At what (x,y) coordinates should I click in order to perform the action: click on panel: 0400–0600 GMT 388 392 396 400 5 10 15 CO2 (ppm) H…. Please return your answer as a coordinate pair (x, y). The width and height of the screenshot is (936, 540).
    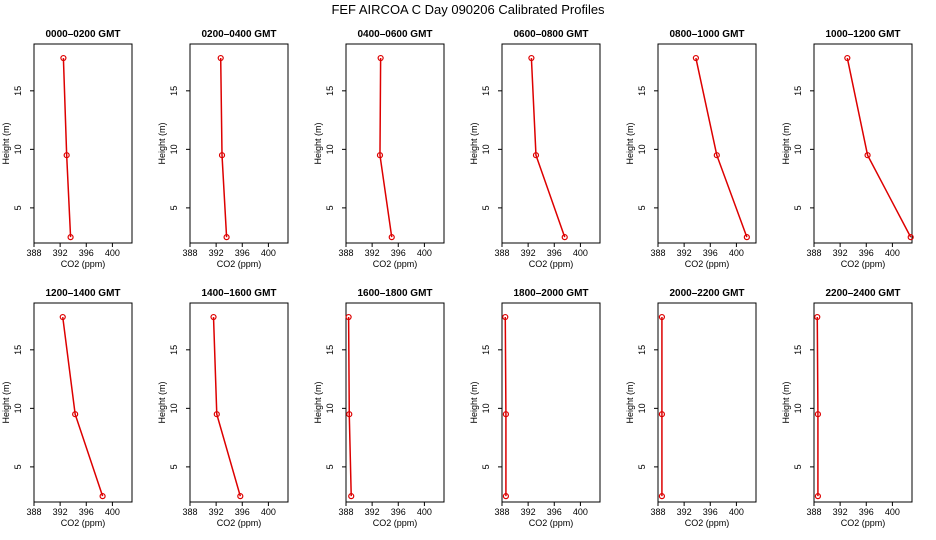
    Looking at the image, I should click on (379, 149).